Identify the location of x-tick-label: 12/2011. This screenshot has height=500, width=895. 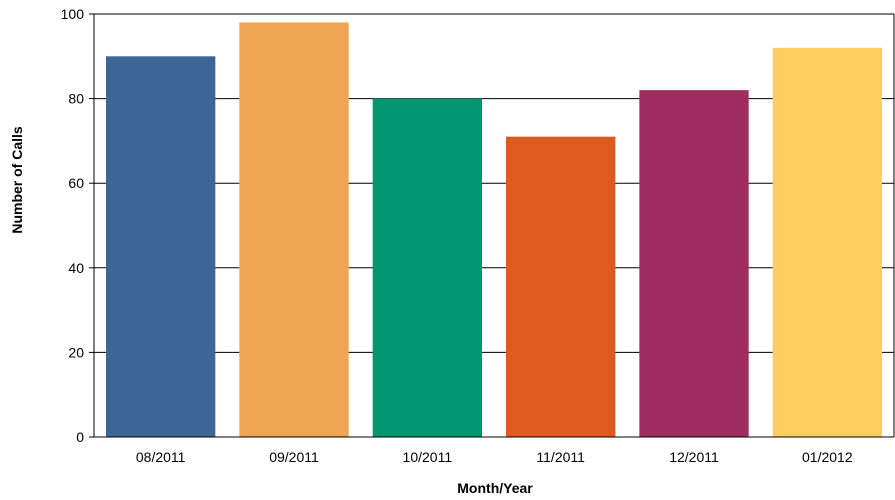
(694, 457).